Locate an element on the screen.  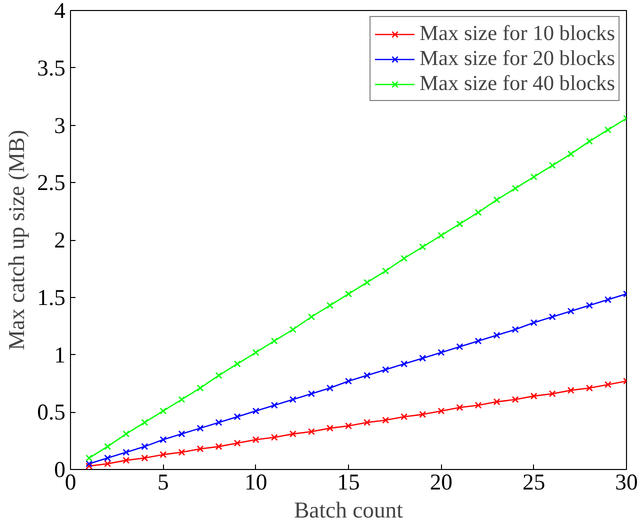
y-tick-label: 3.5 is located at coordinates (51, 67).